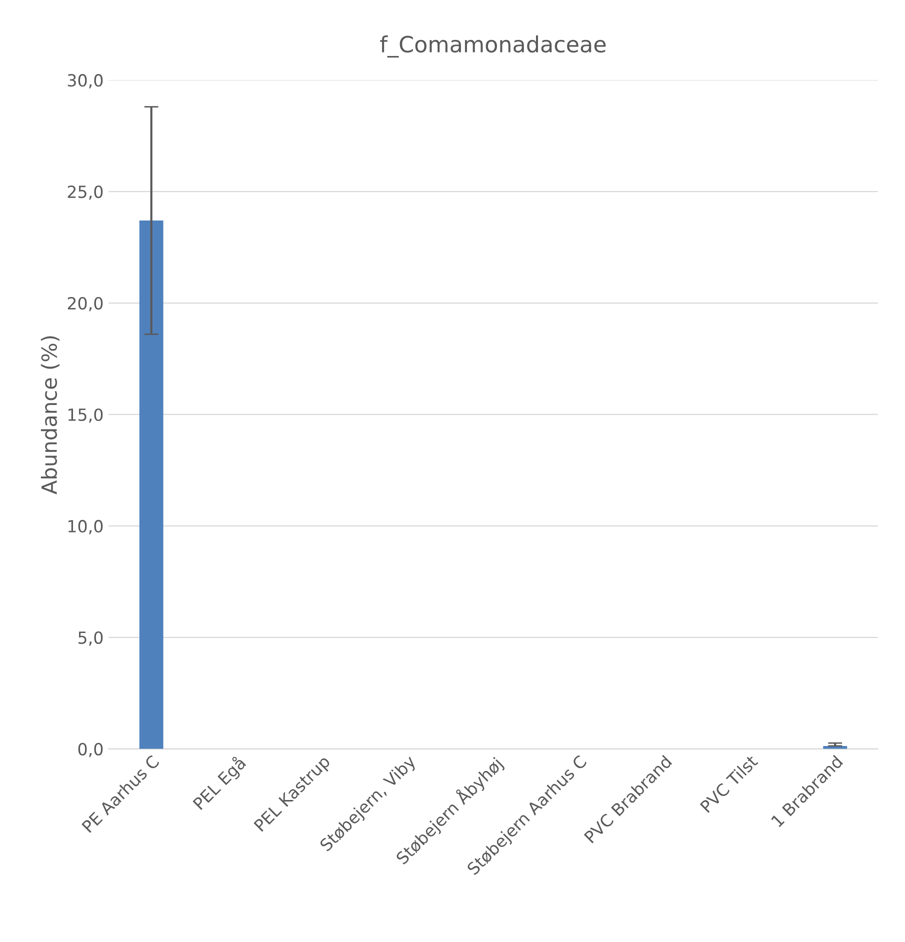  Describe the element at coordinates (90, 750) in the screenshot. I see `y-tick-label: 0,0` at that location.